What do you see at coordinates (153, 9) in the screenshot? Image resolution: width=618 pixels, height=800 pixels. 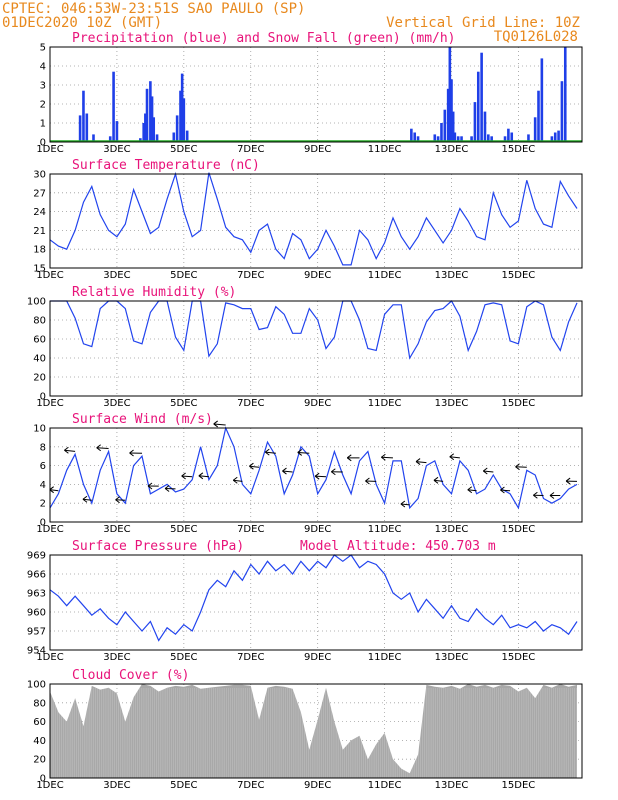 I see `header-location: CPTEC: 046:53W-23:51S SAO PAULO (SP)` at bounding box center [153, 9].